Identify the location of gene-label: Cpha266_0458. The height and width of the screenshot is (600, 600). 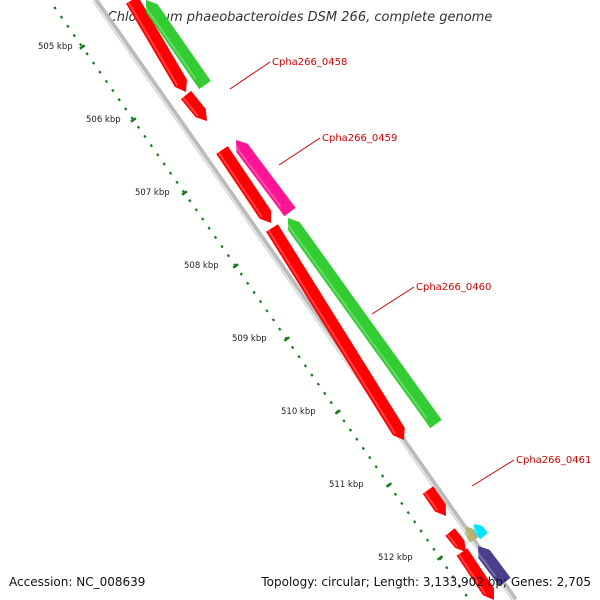
(309, 62).